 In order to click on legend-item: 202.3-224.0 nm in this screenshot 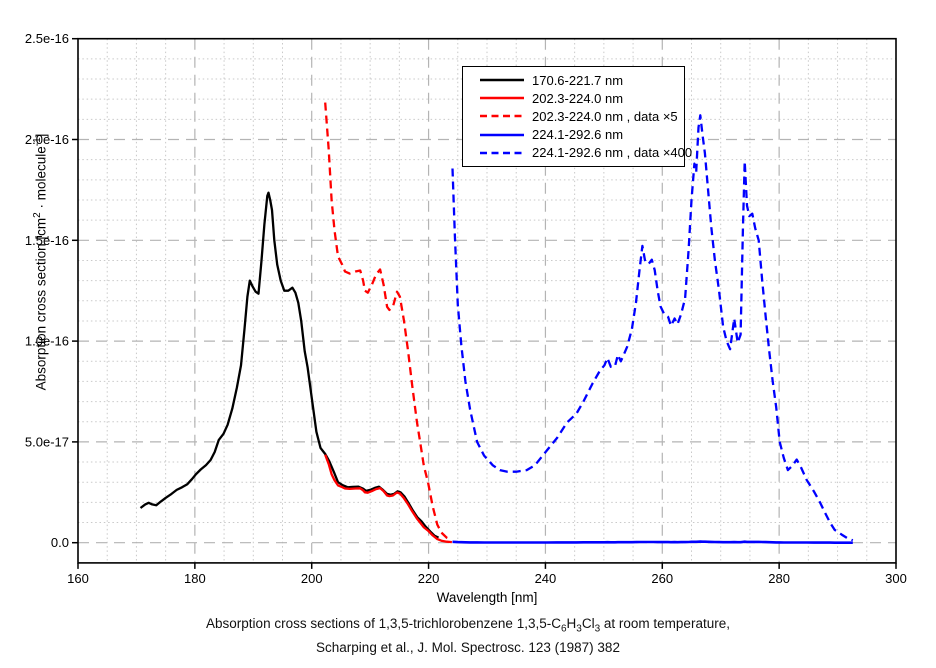, I will do `click(581, 98)`.